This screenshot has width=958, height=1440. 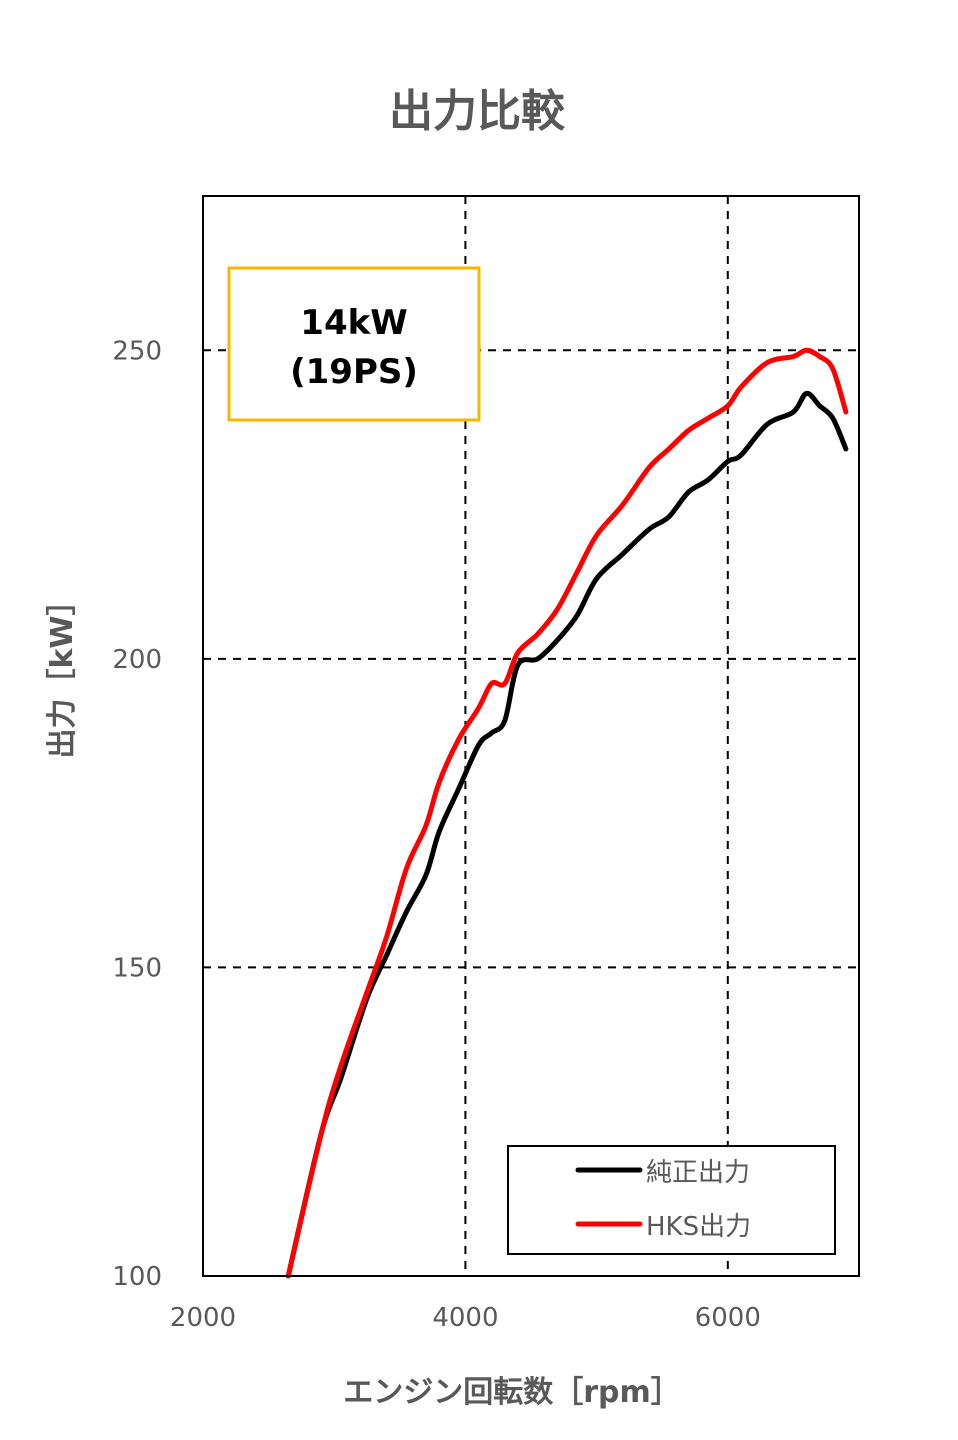 What do you see at coordinates (62, 671) in the screenshot?
I see `y-axis-label: 出力［kW］` at bounding box center [62, 671].